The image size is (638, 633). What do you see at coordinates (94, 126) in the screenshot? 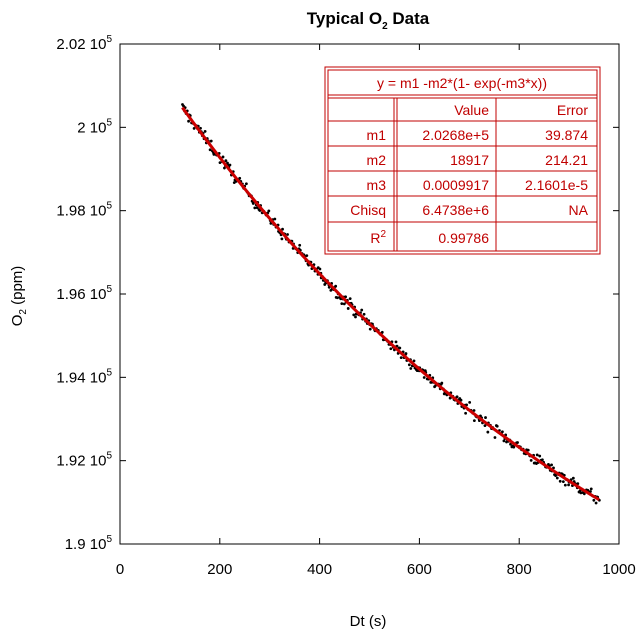
I see `y-tick-label: 2 105` at bounding box center [94, 126].